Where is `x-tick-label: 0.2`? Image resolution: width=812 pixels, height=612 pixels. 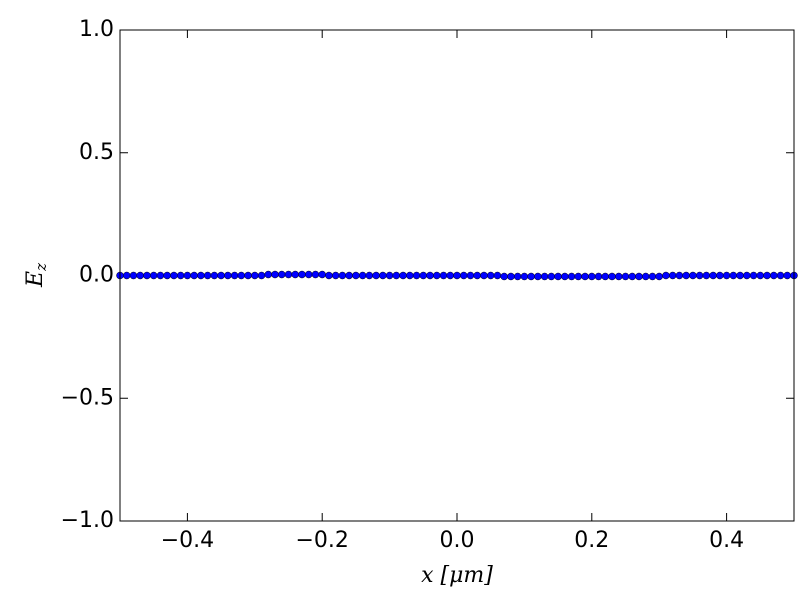
x-tick-label: 0.2 is located at coordinates (591, 540).